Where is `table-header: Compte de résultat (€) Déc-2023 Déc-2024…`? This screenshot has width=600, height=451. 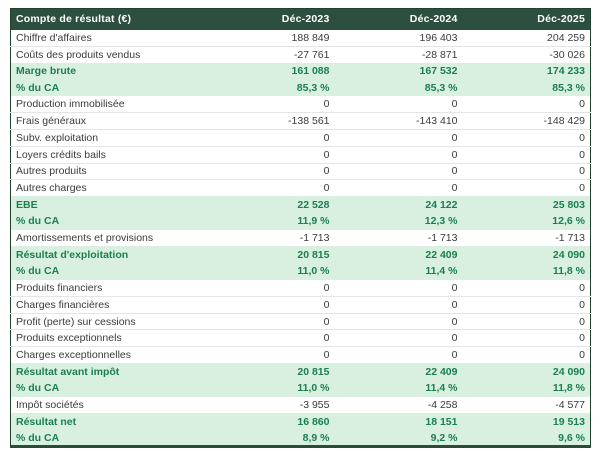 table-header: Compte de résultat (€) Déc-2023 Déc-2024… is located at coordinates (300, 19).